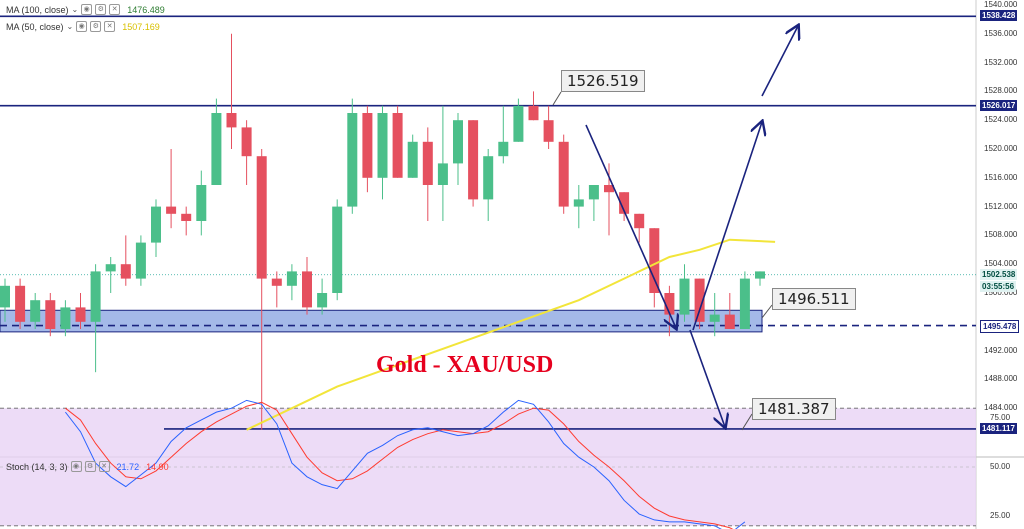 Image resolution: width=1024 pixels, height=529 pixels. I want to click on price-tick: 1528.000, so click(1001, 91).